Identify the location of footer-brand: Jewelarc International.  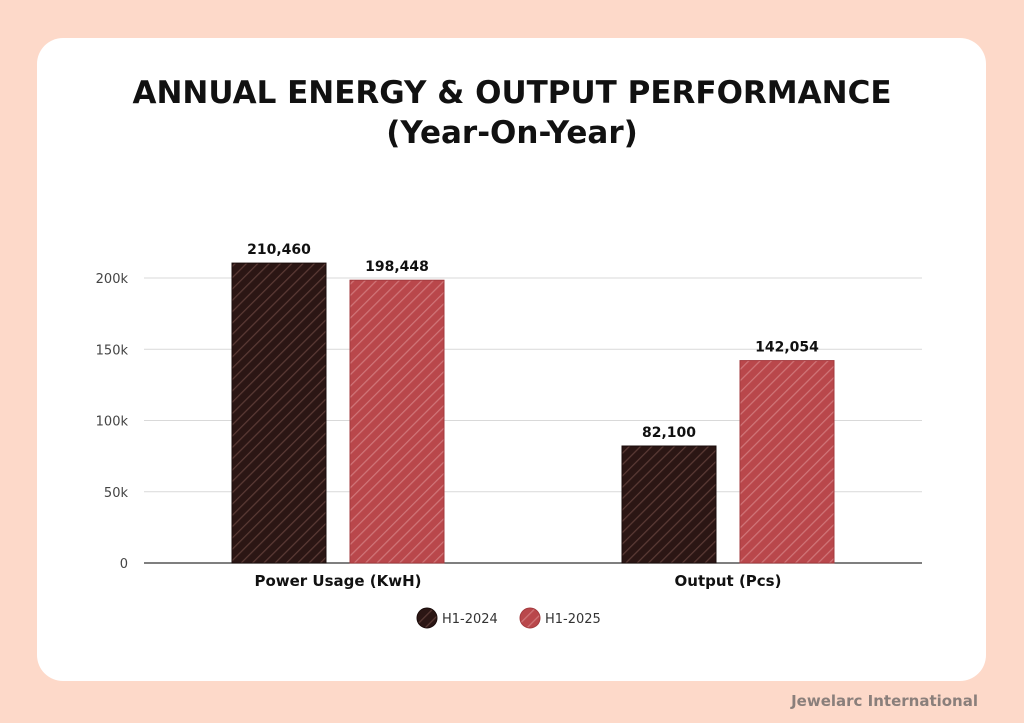
(884, 701).